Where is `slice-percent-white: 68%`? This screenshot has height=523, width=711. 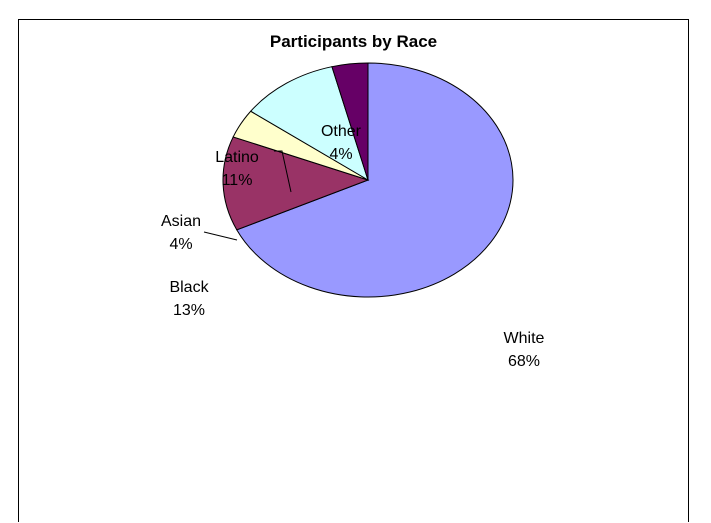 slice-percent-white: 68% is located at coordinates (524, 361).